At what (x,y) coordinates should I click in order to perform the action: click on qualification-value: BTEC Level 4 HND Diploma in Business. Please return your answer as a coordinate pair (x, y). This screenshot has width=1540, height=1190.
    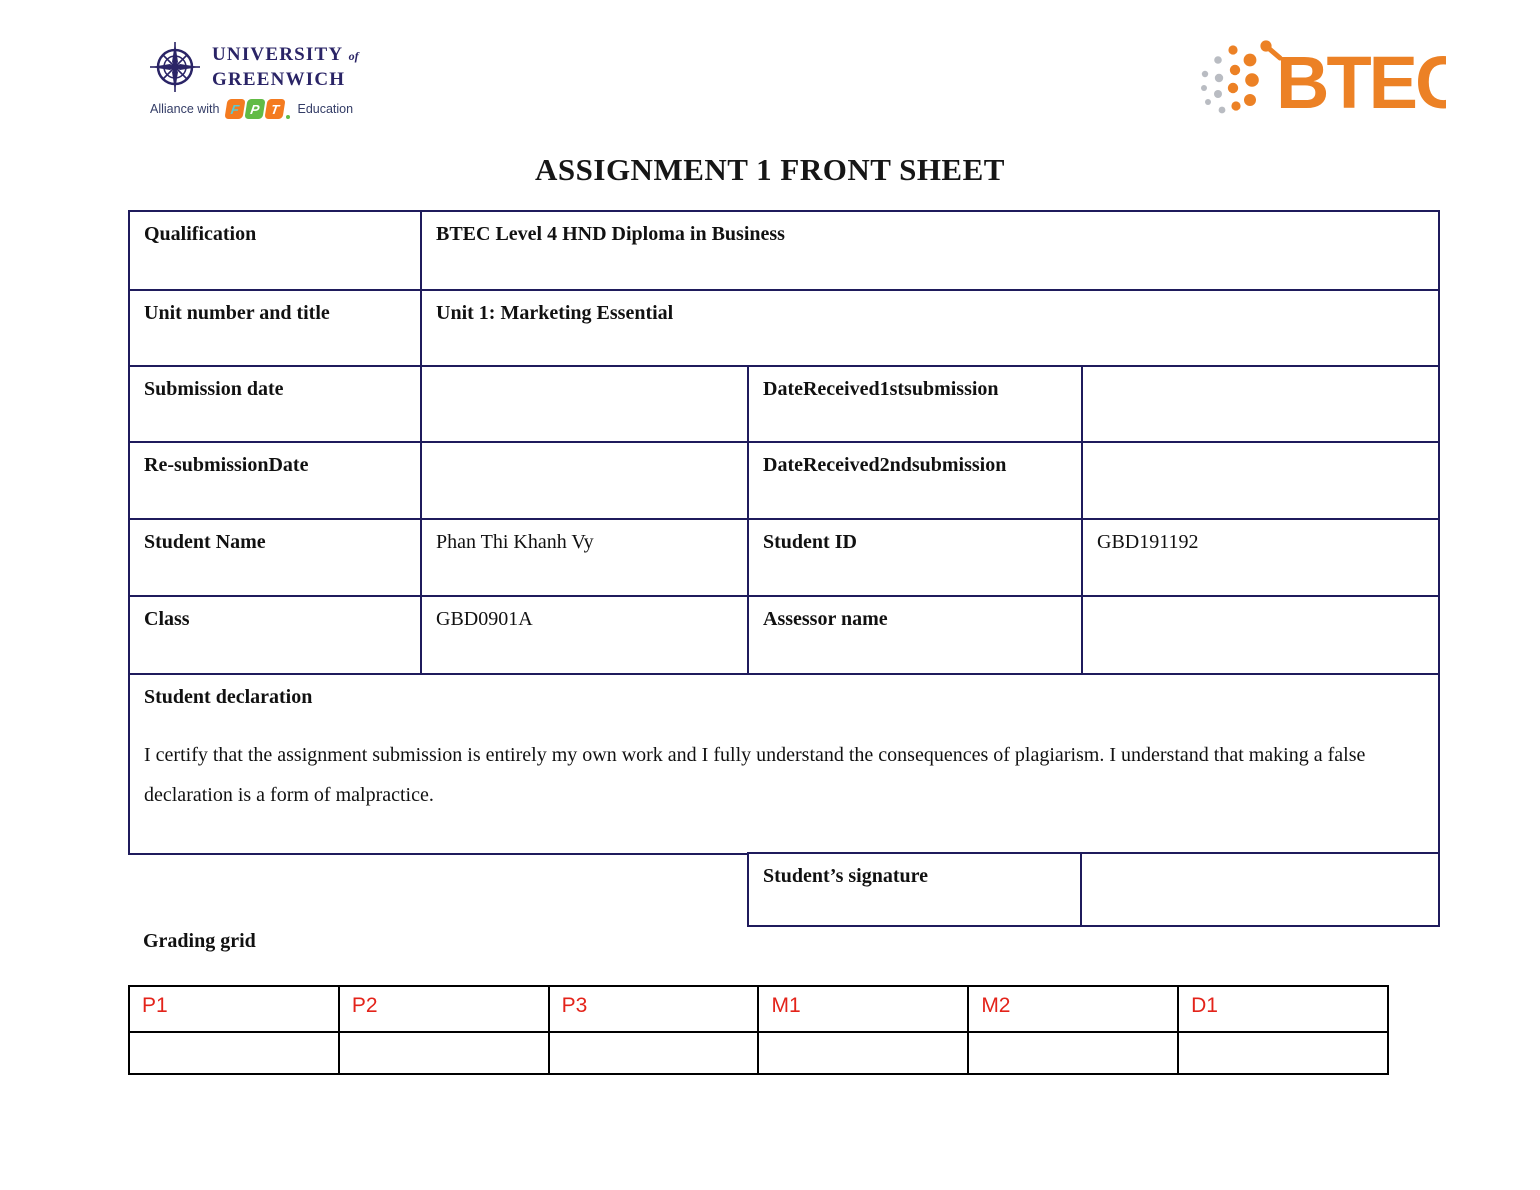
    Looking at the image, I should click on (930, 250).